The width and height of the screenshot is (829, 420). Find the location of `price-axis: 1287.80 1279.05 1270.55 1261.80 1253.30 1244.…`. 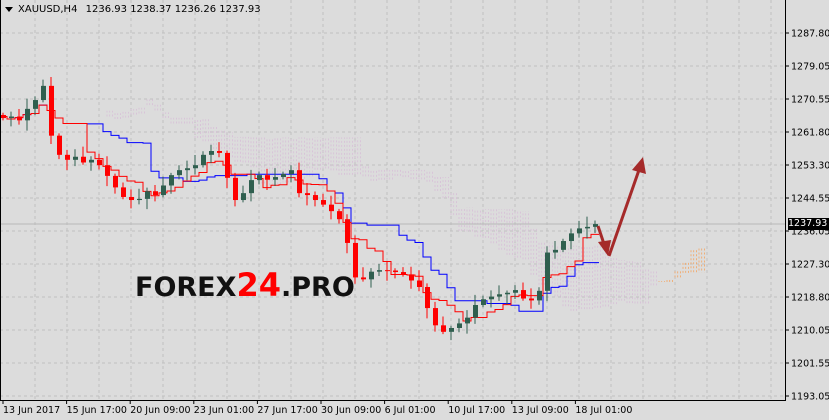

price-axis: 1287.80 1279.05 1270.55 1261.80 1253.30 1244.… is located at coordinates (807, 216).